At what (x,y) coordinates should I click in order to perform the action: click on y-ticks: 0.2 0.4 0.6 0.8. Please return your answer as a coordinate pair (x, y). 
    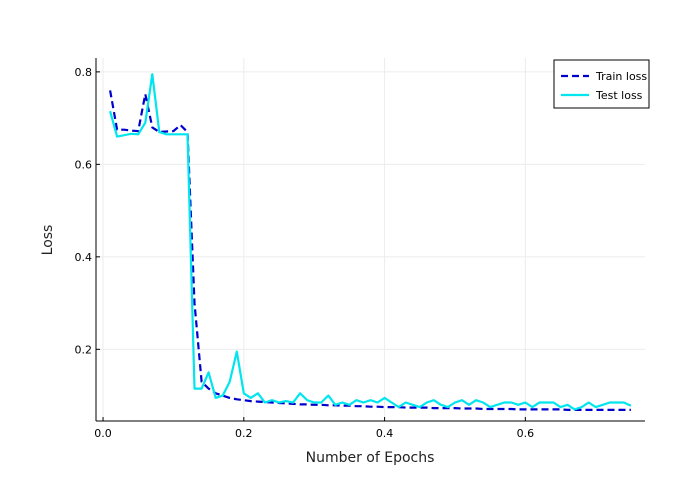
    Looking at the image, I should click on (87, 211).